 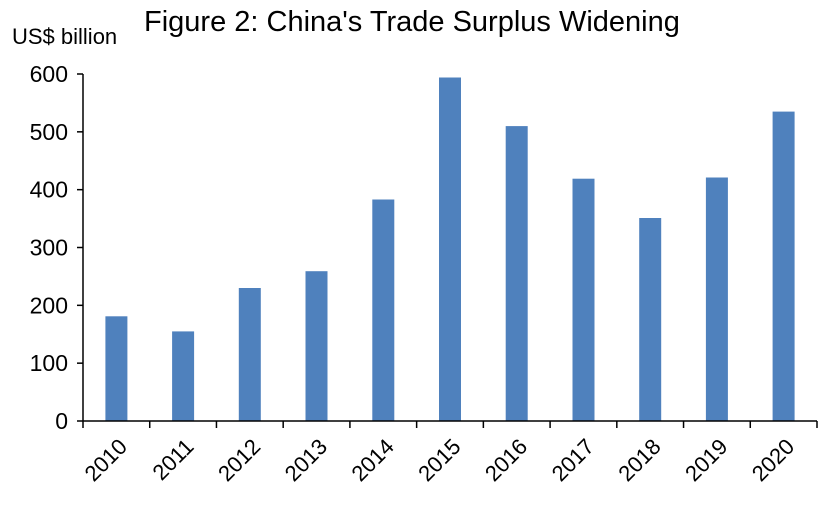 I want to click on x-tick-label-2019: 2019, so click(x=706, y=460).